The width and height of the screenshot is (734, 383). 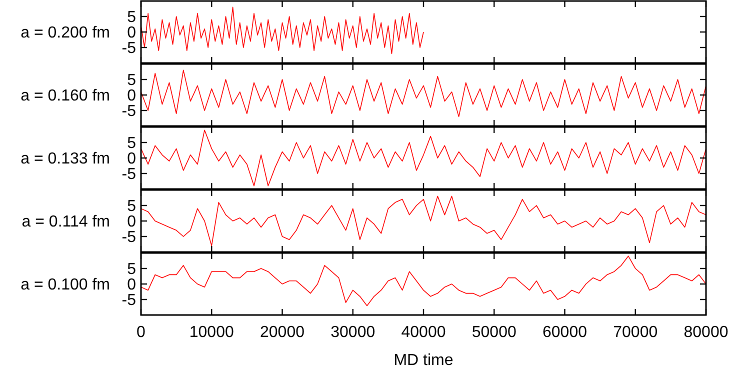 What do you see at coordinates (65, 285) in the screenshot?
I see `y-axis-title: a = 0.100 fm` at bounding box center [65, 285].